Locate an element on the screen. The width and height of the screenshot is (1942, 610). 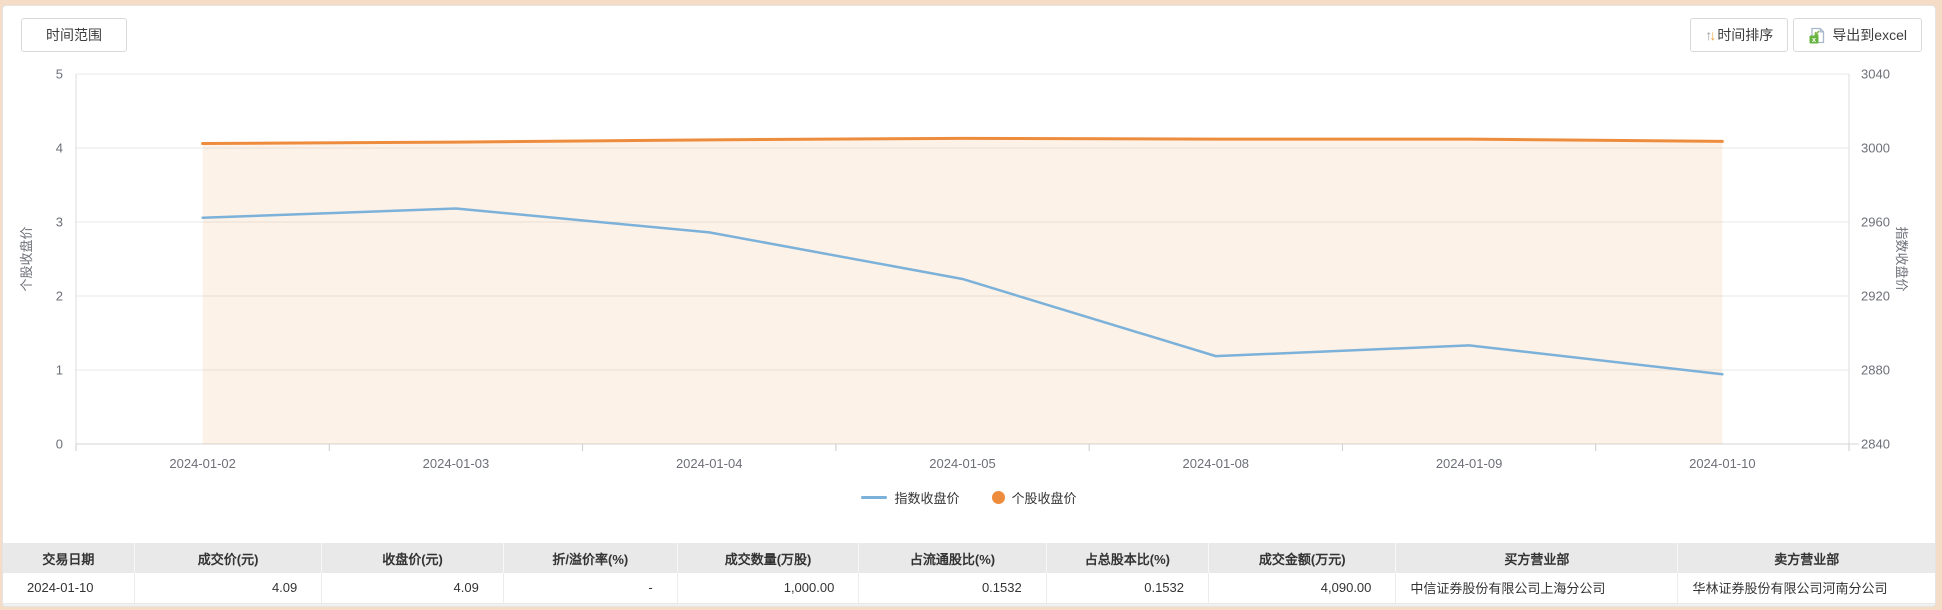
column-header: 收盘价(元) is located at coordinates (412, 558).